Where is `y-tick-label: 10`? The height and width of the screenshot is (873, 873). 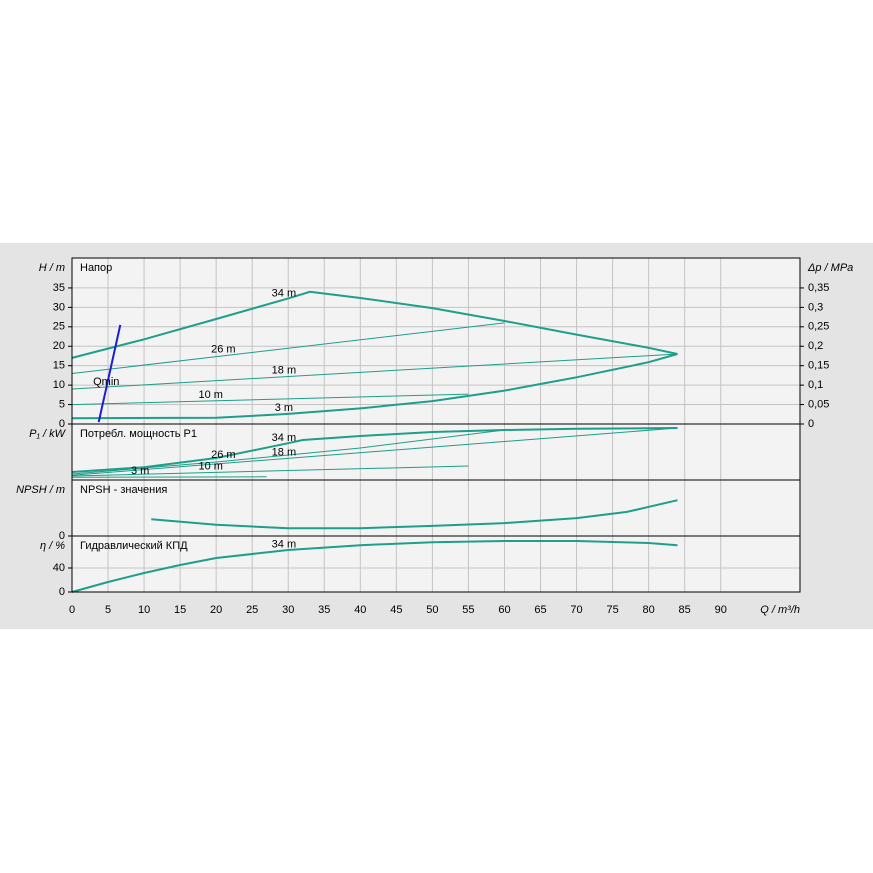 y-tick-label: 10 is located at coordinates (59, 385).